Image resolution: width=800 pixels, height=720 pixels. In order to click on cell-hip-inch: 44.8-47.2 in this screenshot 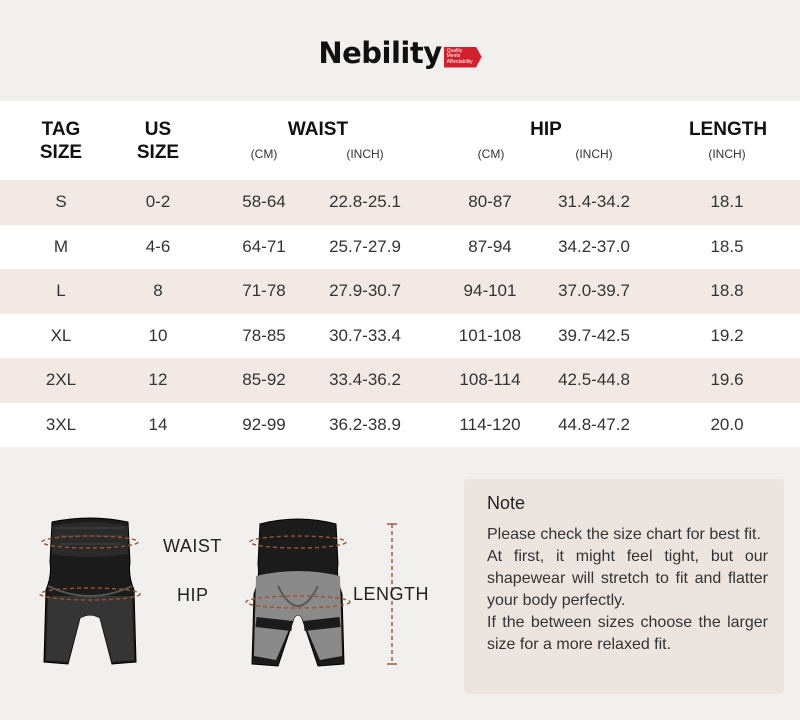, I will do `click(594, 424)`.